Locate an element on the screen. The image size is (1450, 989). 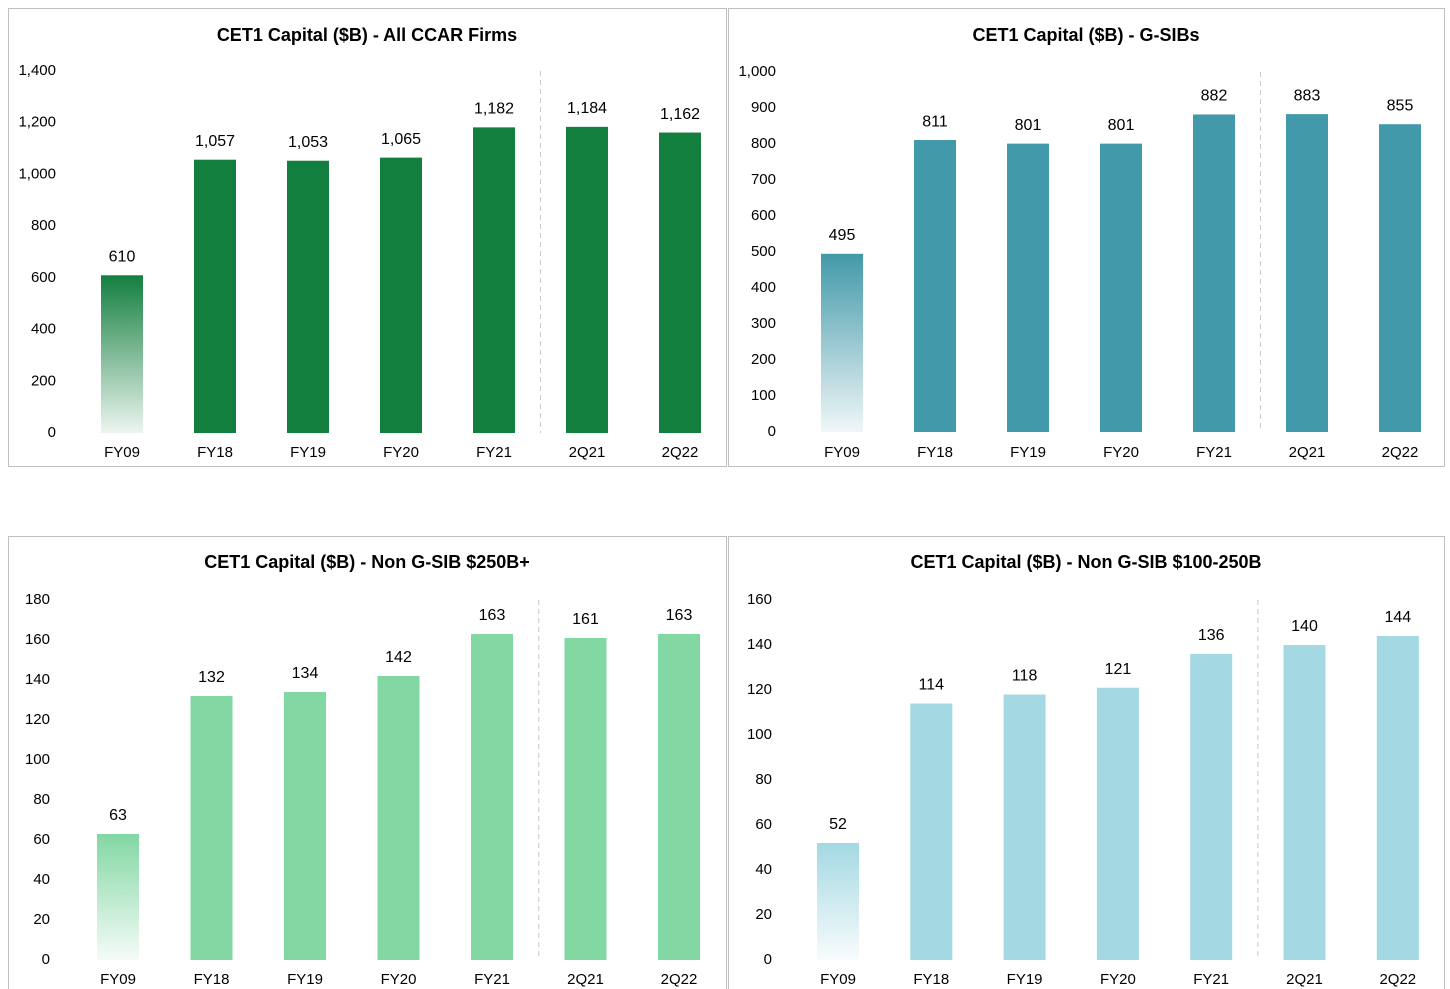
value-label: 855 is located at coordinates (1400, 105).